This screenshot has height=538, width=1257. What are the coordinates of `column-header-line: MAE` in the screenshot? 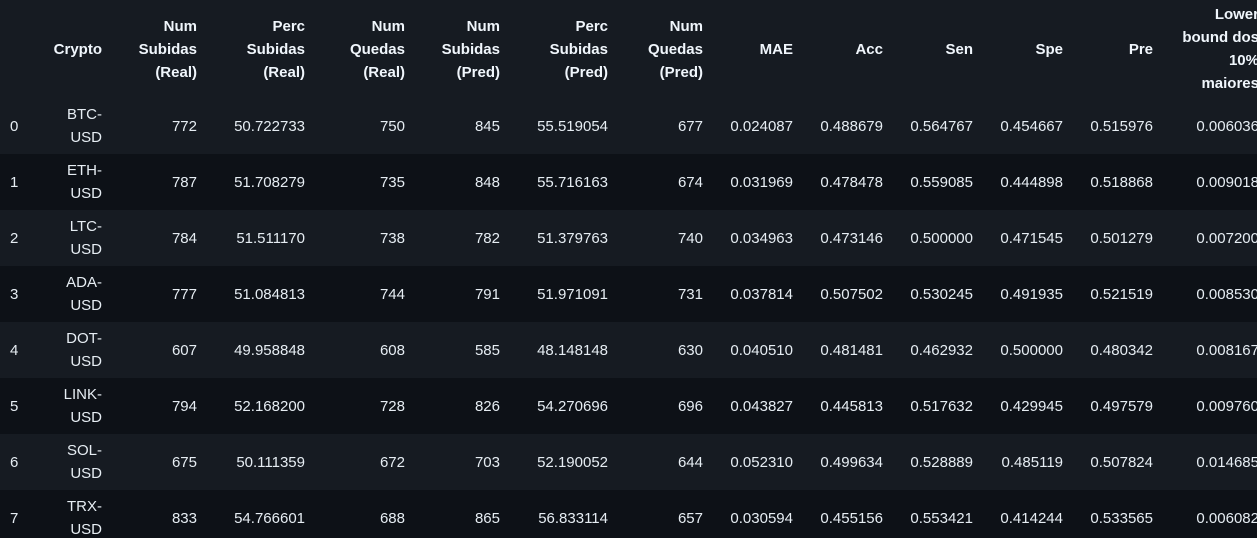 It's located at (776, 49).